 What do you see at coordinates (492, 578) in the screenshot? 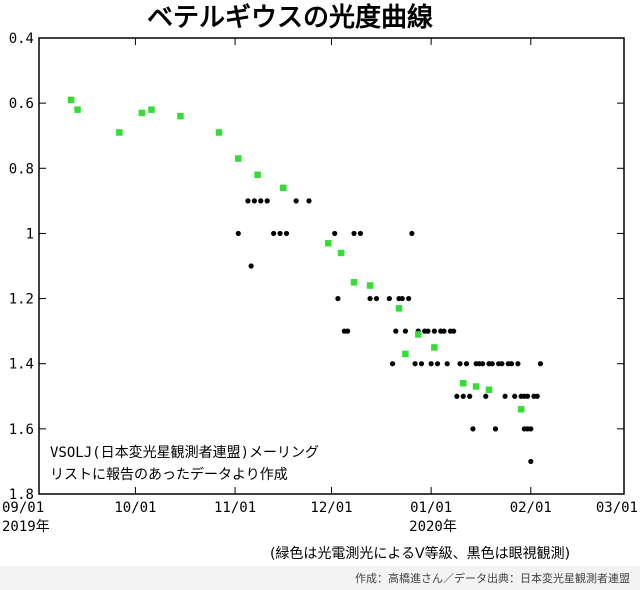
I see `credit-text: 作成：高橋進さん／データ出典：日本変光星観測者連盟` at bounding box center [492, 578].